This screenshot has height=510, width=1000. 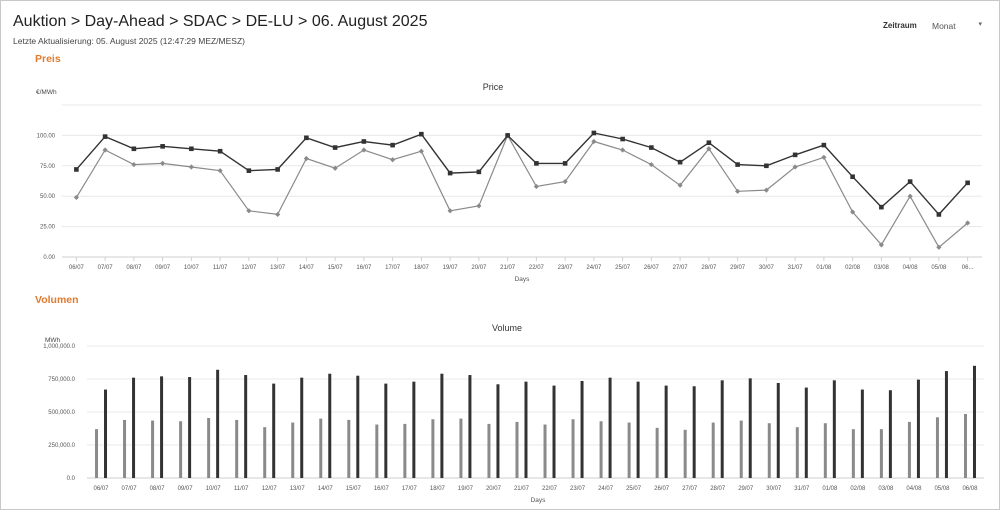 I want to click on x-tick-label: 08/07, so click(x=134, y=268).